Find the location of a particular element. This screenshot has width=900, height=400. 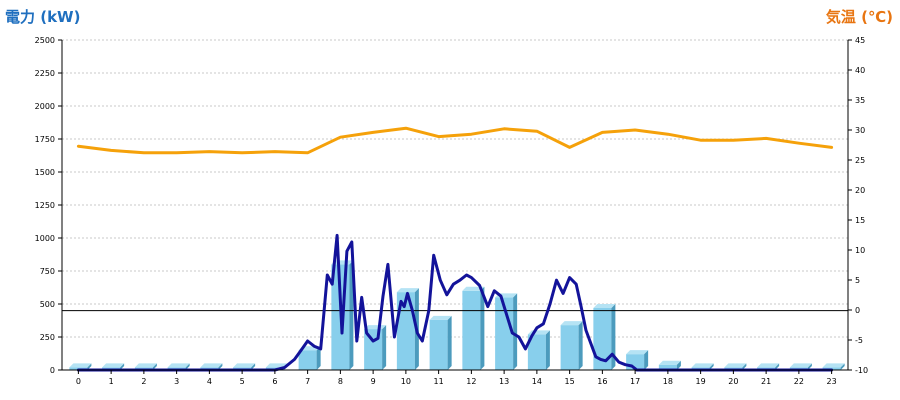

right-tick-label: -10 is located at coordinates (861, 370).